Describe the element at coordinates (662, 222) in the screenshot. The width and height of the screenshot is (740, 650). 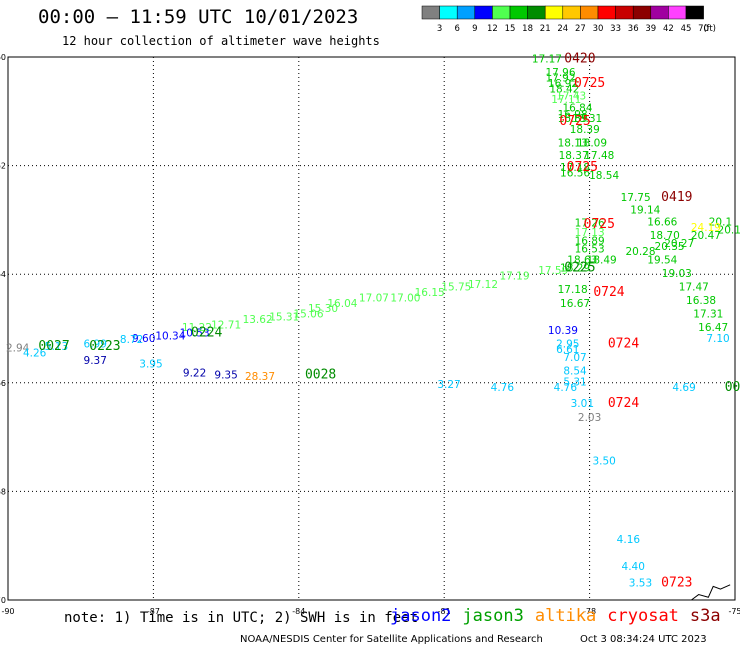
I see `wave-height-value: 16.66` at that location.